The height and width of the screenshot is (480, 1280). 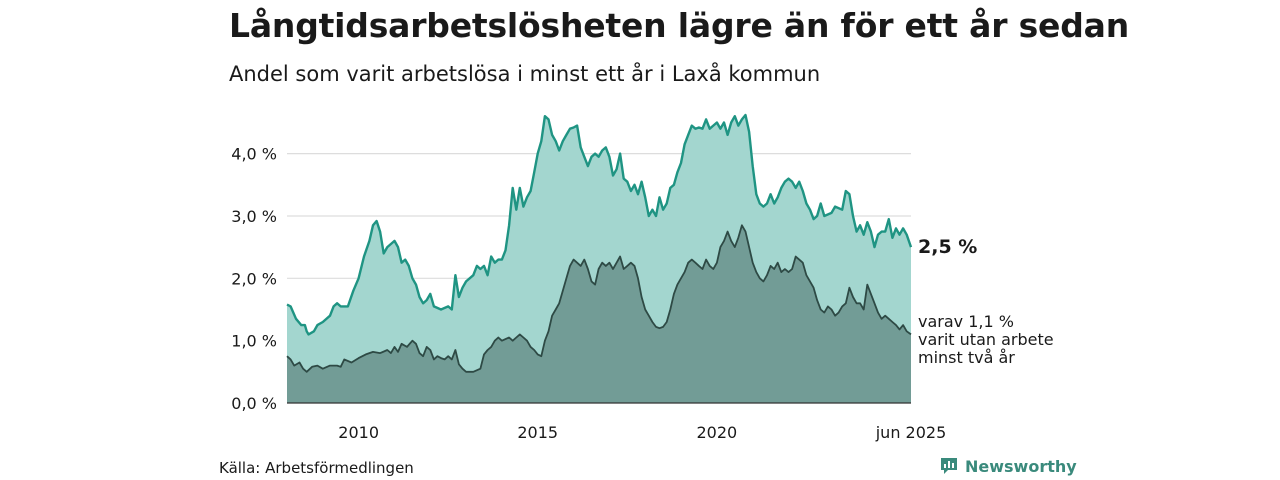 I want to click on y-tick-label: 3,0 %, so click(x=254, y=216).